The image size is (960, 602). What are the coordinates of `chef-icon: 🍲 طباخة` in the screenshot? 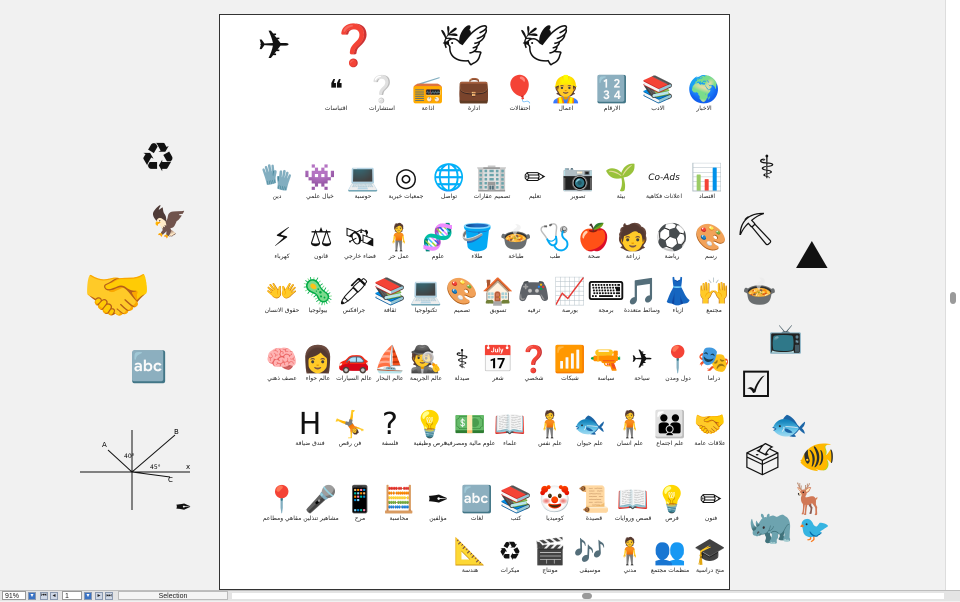 It's located at (516, 242).